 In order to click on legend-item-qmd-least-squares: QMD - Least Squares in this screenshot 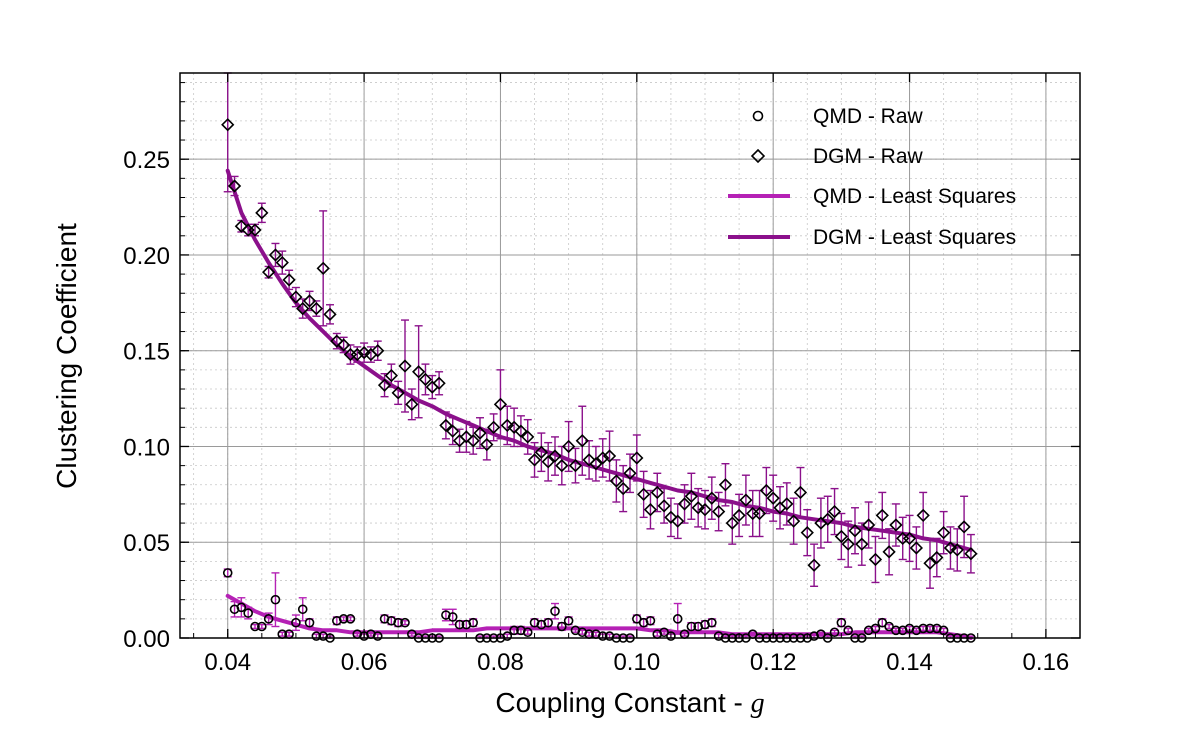, I will do `click(872, 196)`.